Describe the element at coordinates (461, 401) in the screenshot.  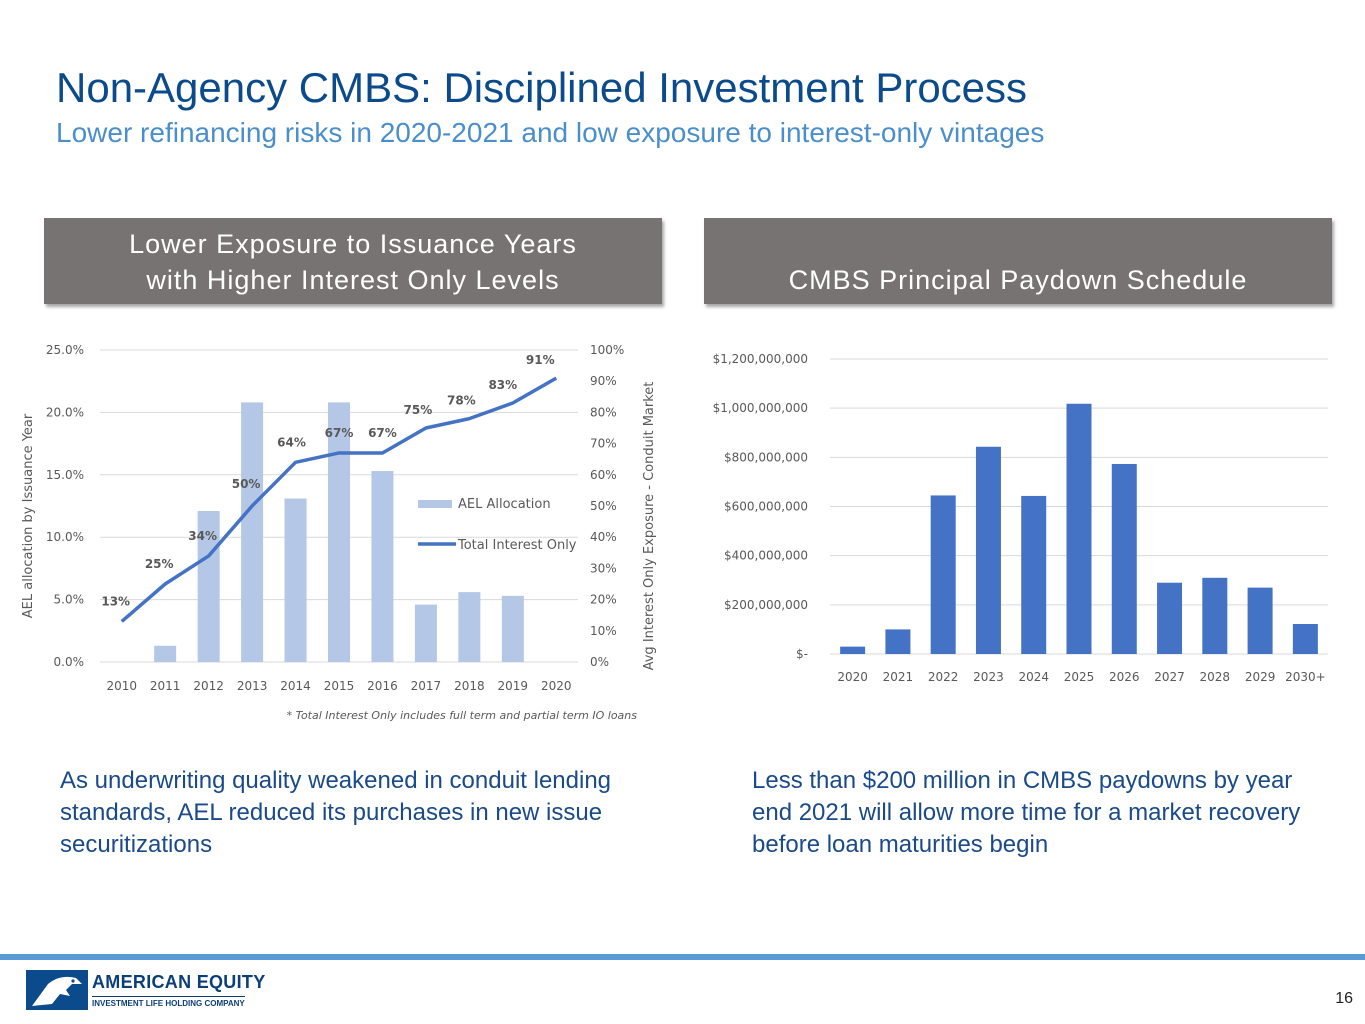
I see `line-data-label: 78%` at that location.